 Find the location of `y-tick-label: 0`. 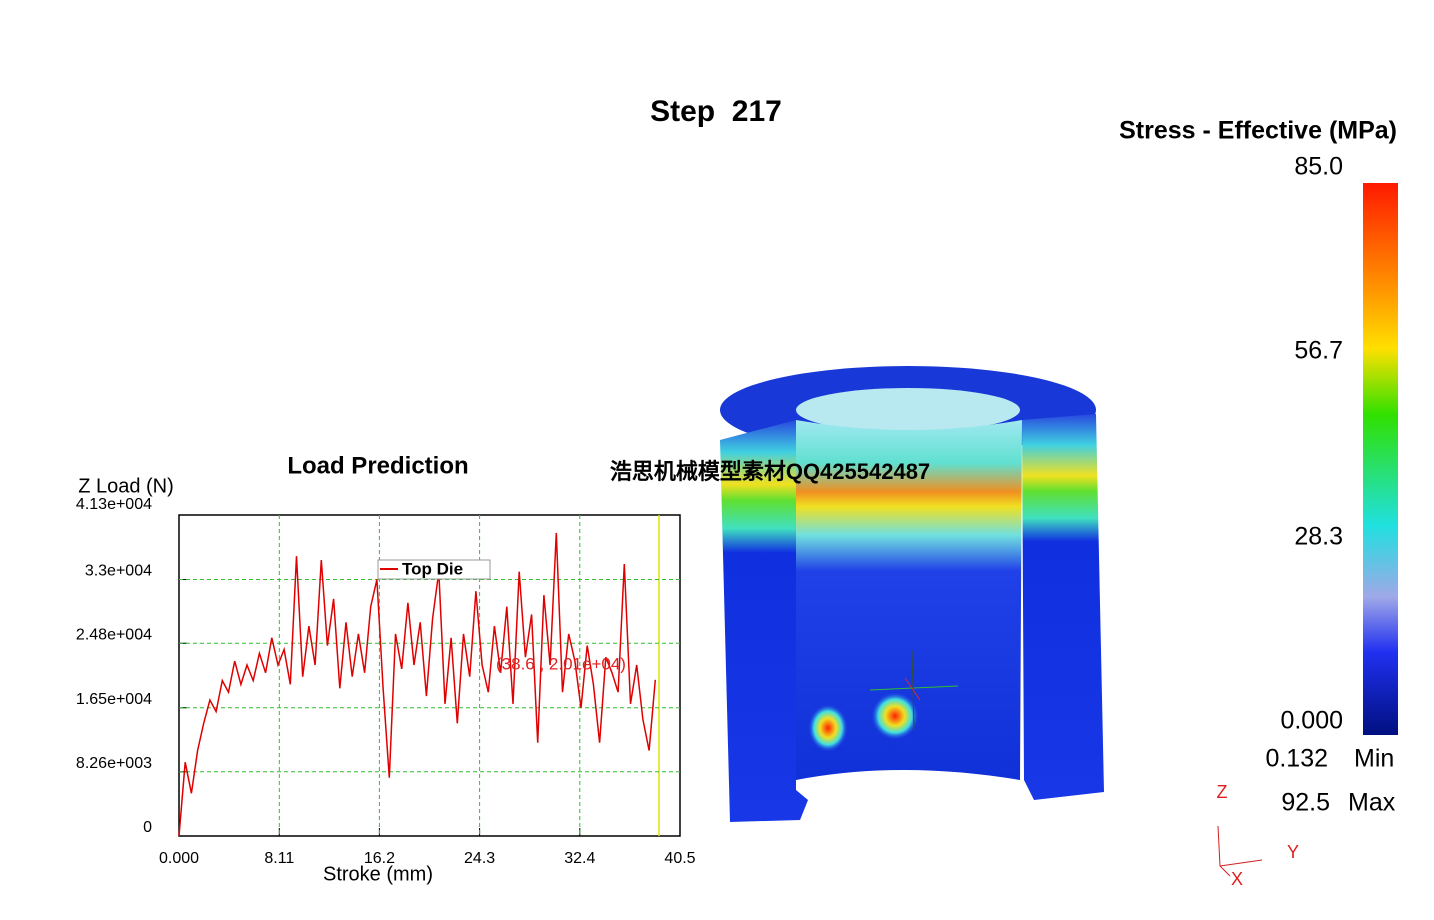

y-tick-label: 0 is located at coordinates (147, 827).